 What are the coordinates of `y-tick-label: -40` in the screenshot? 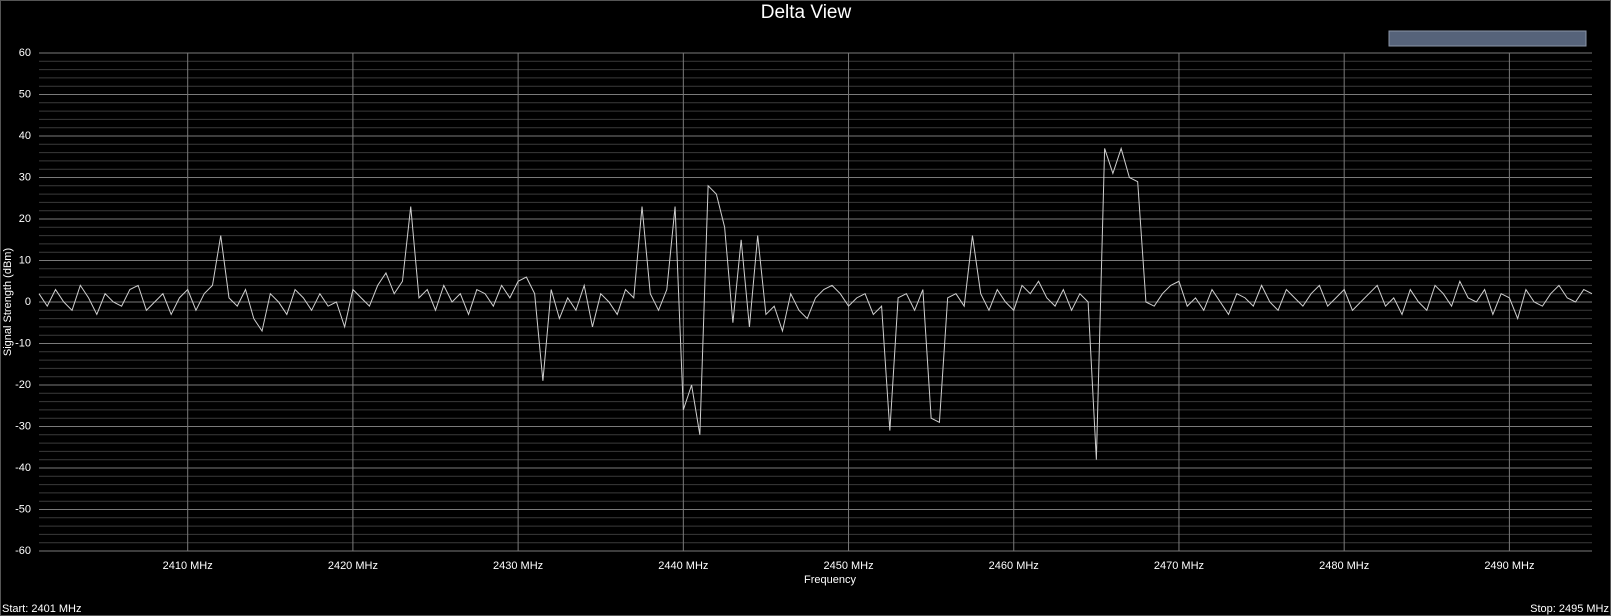 It's located at (23, 468).